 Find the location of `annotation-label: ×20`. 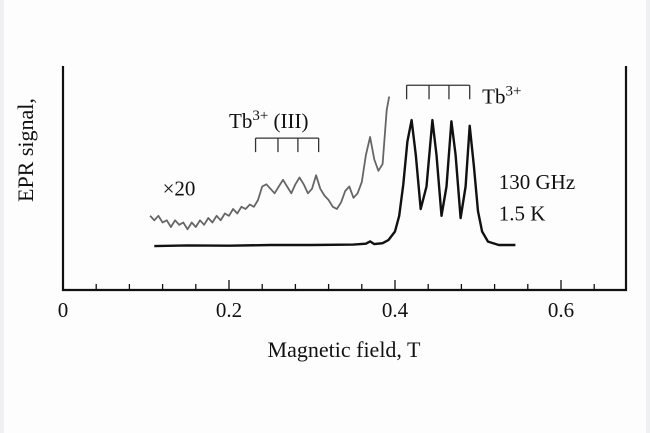

annotation-label: ×20 is located at coordinates (179, 189).